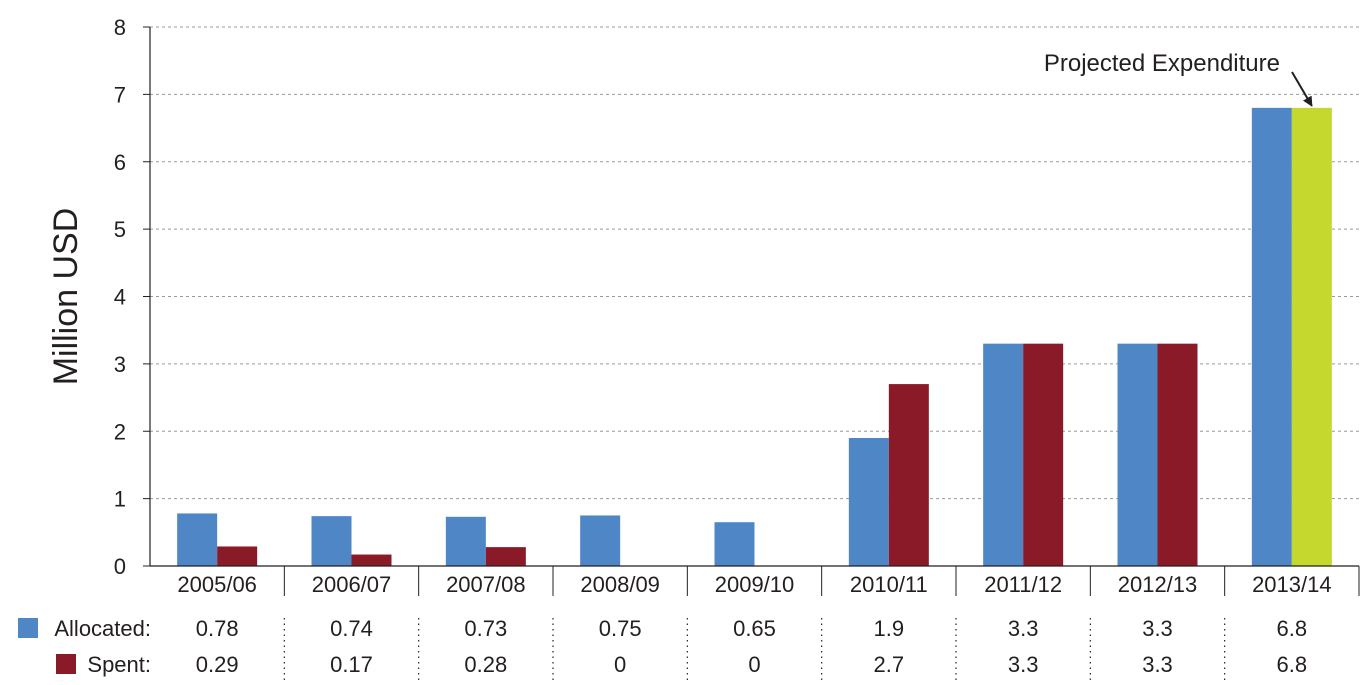 This screenshot has height=685, width=1369. Describe the element at coordinates (486, 584) in the screenshot. I see `x-category-label: 2007/08` at that location.